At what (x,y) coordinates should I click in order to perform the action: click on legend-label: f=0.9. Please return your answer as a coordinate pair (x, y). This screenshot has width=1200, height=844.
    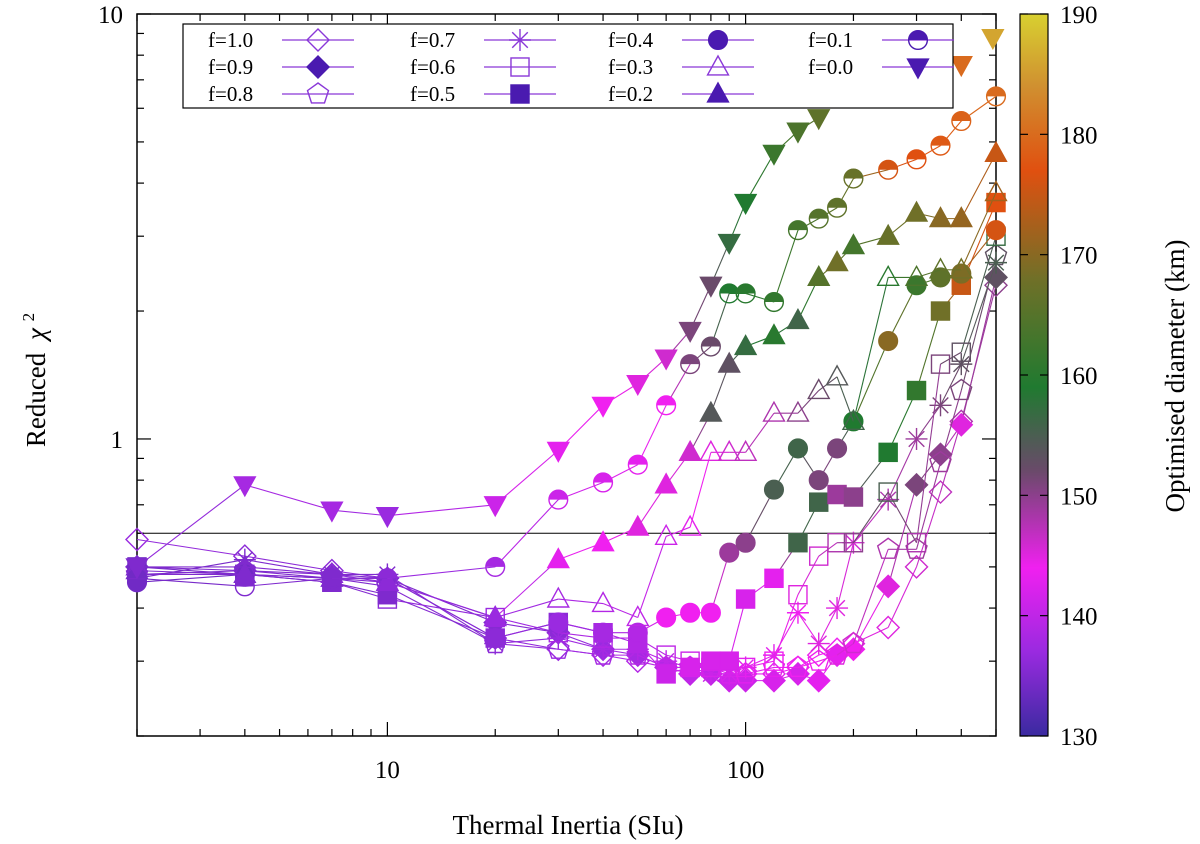
    Looking at the image, I should click on (230, 67).